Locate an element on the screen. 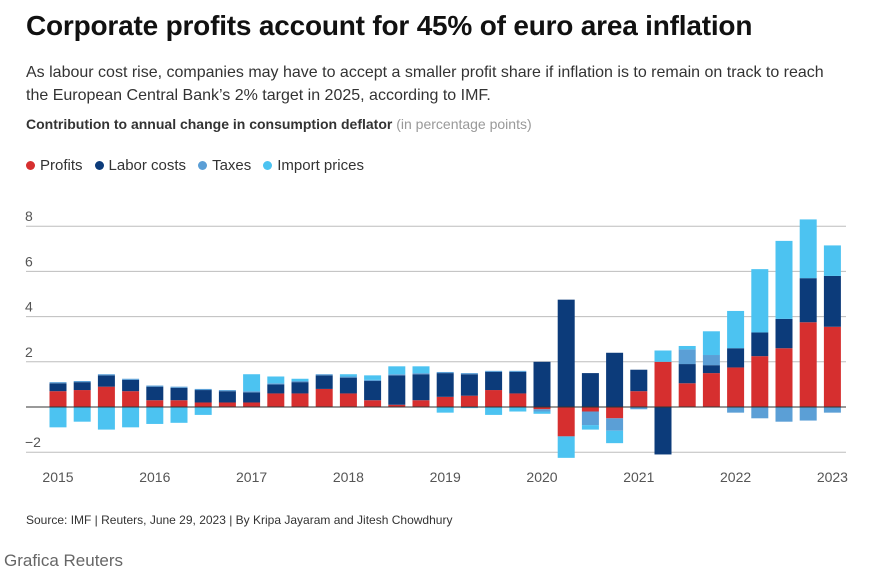  bar-labor-costs: 2022Q1 Labor costs: 0.85 is located at coordinates (736, 358).